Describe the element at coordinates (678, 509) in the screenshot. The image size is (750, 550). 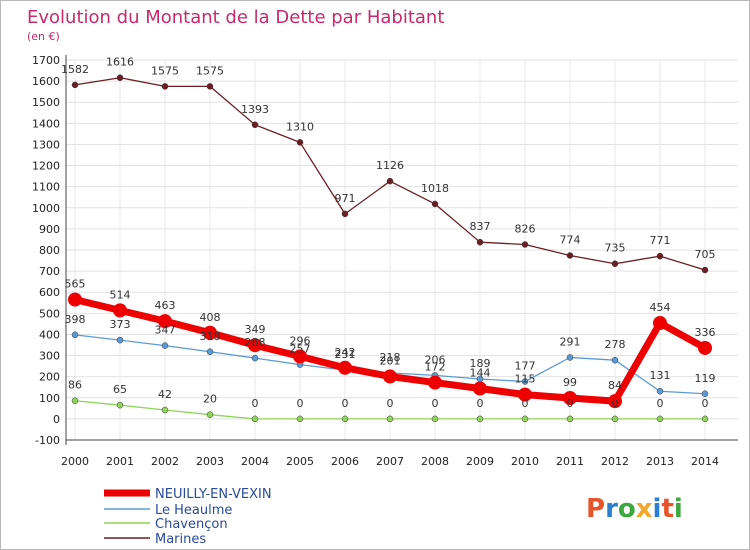
I see `logo-letter: i` at that location.